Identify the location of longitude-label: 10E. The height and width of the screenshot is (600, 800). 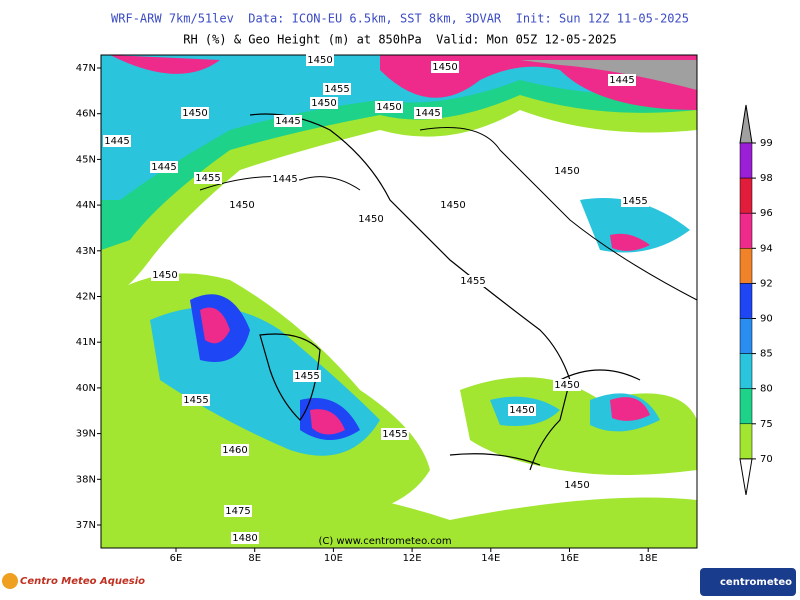
(333, 558).